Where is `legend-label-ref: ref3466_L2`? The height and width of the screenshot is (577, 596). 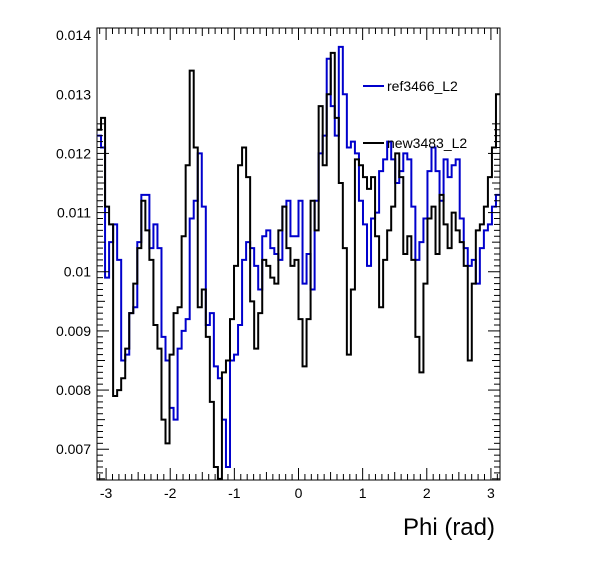 legend-label-ref: ref3466_L2 is located at coordinates (422, 86).